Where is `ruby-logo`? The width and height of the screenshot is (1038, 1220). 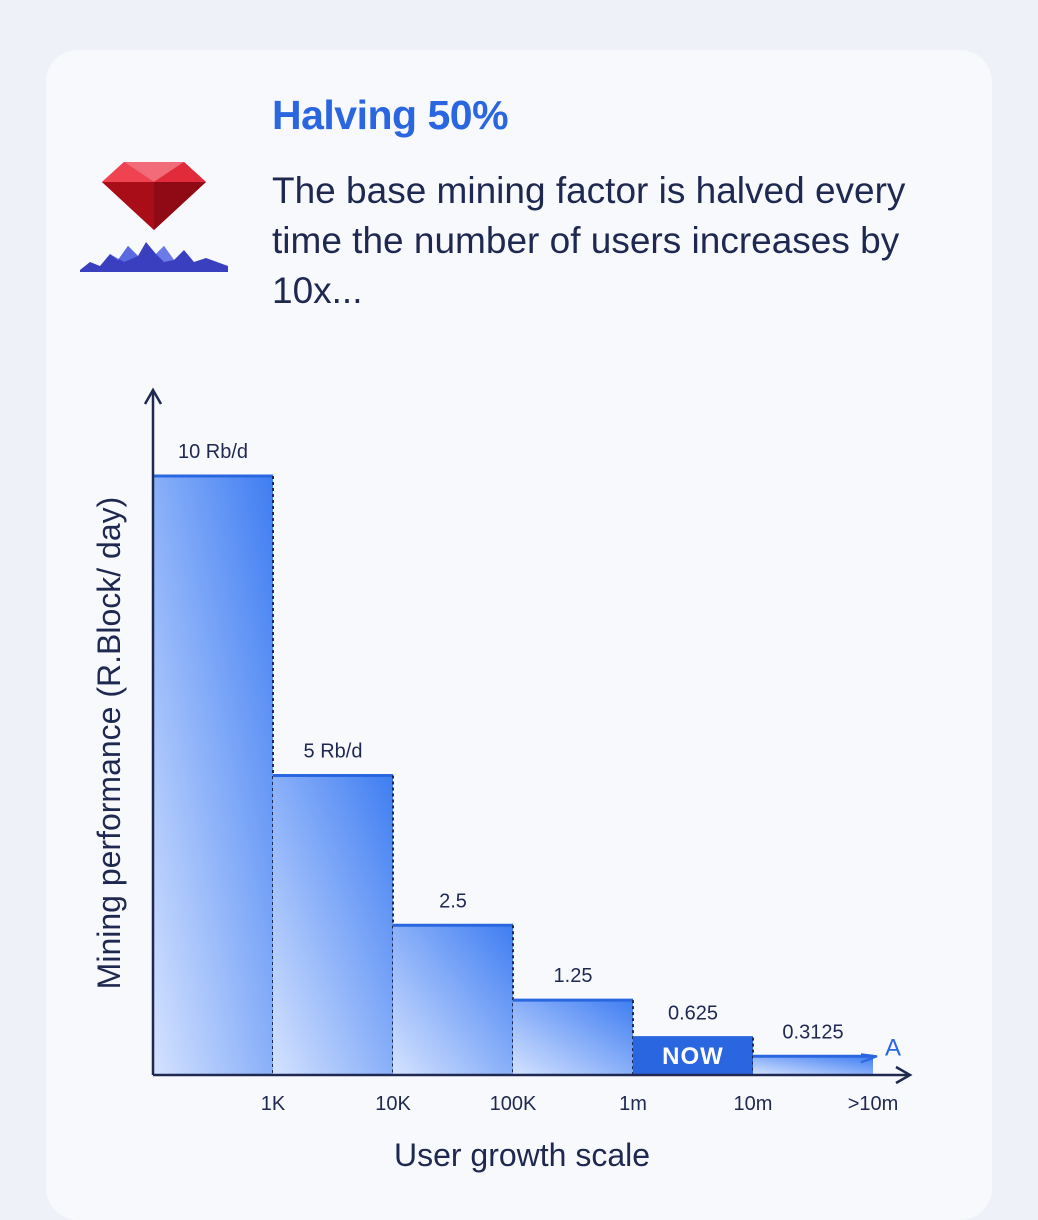
ruby-logo is located at coordinates (154, 217).